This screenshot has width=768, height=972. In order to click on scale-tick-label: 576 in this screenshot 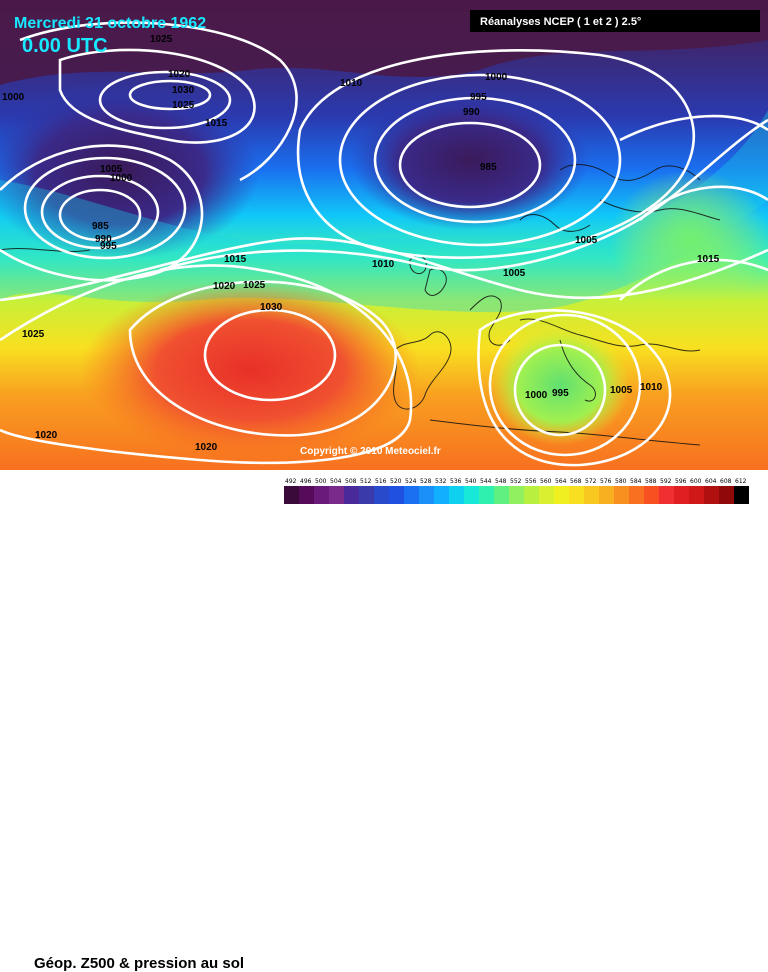, I will do `click(606, 481)`.